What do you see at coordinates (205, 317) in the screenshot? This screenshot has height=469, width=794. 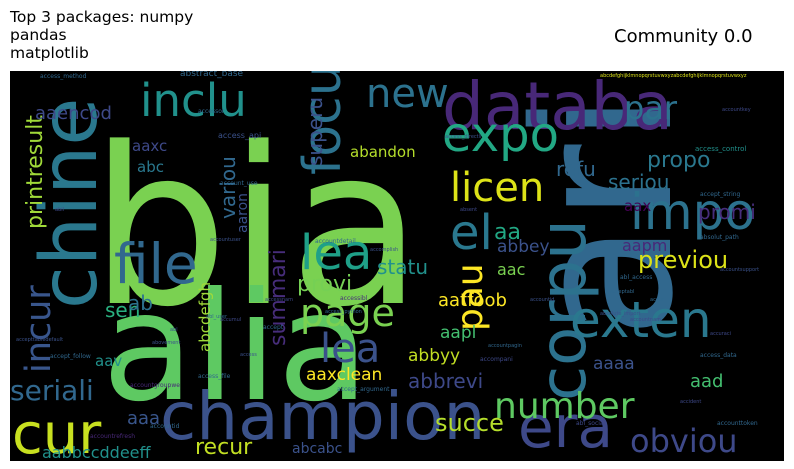 I see `wordcloud-word-abcdefgh: abcdefgh` at bounding box center [205, 317].